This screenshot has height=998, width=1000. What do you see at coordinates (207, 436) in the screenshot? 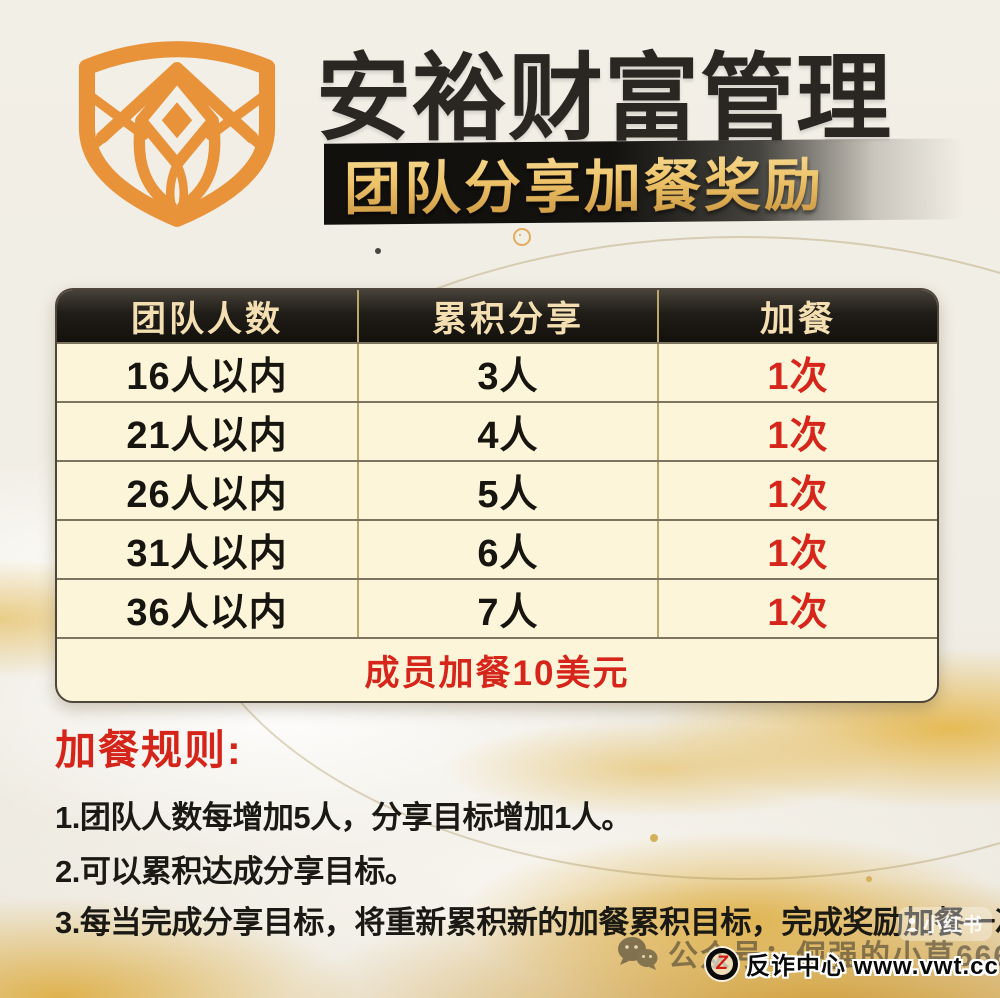
I see `cell-team-size: 21人以内` at bounding box center [207, 436].